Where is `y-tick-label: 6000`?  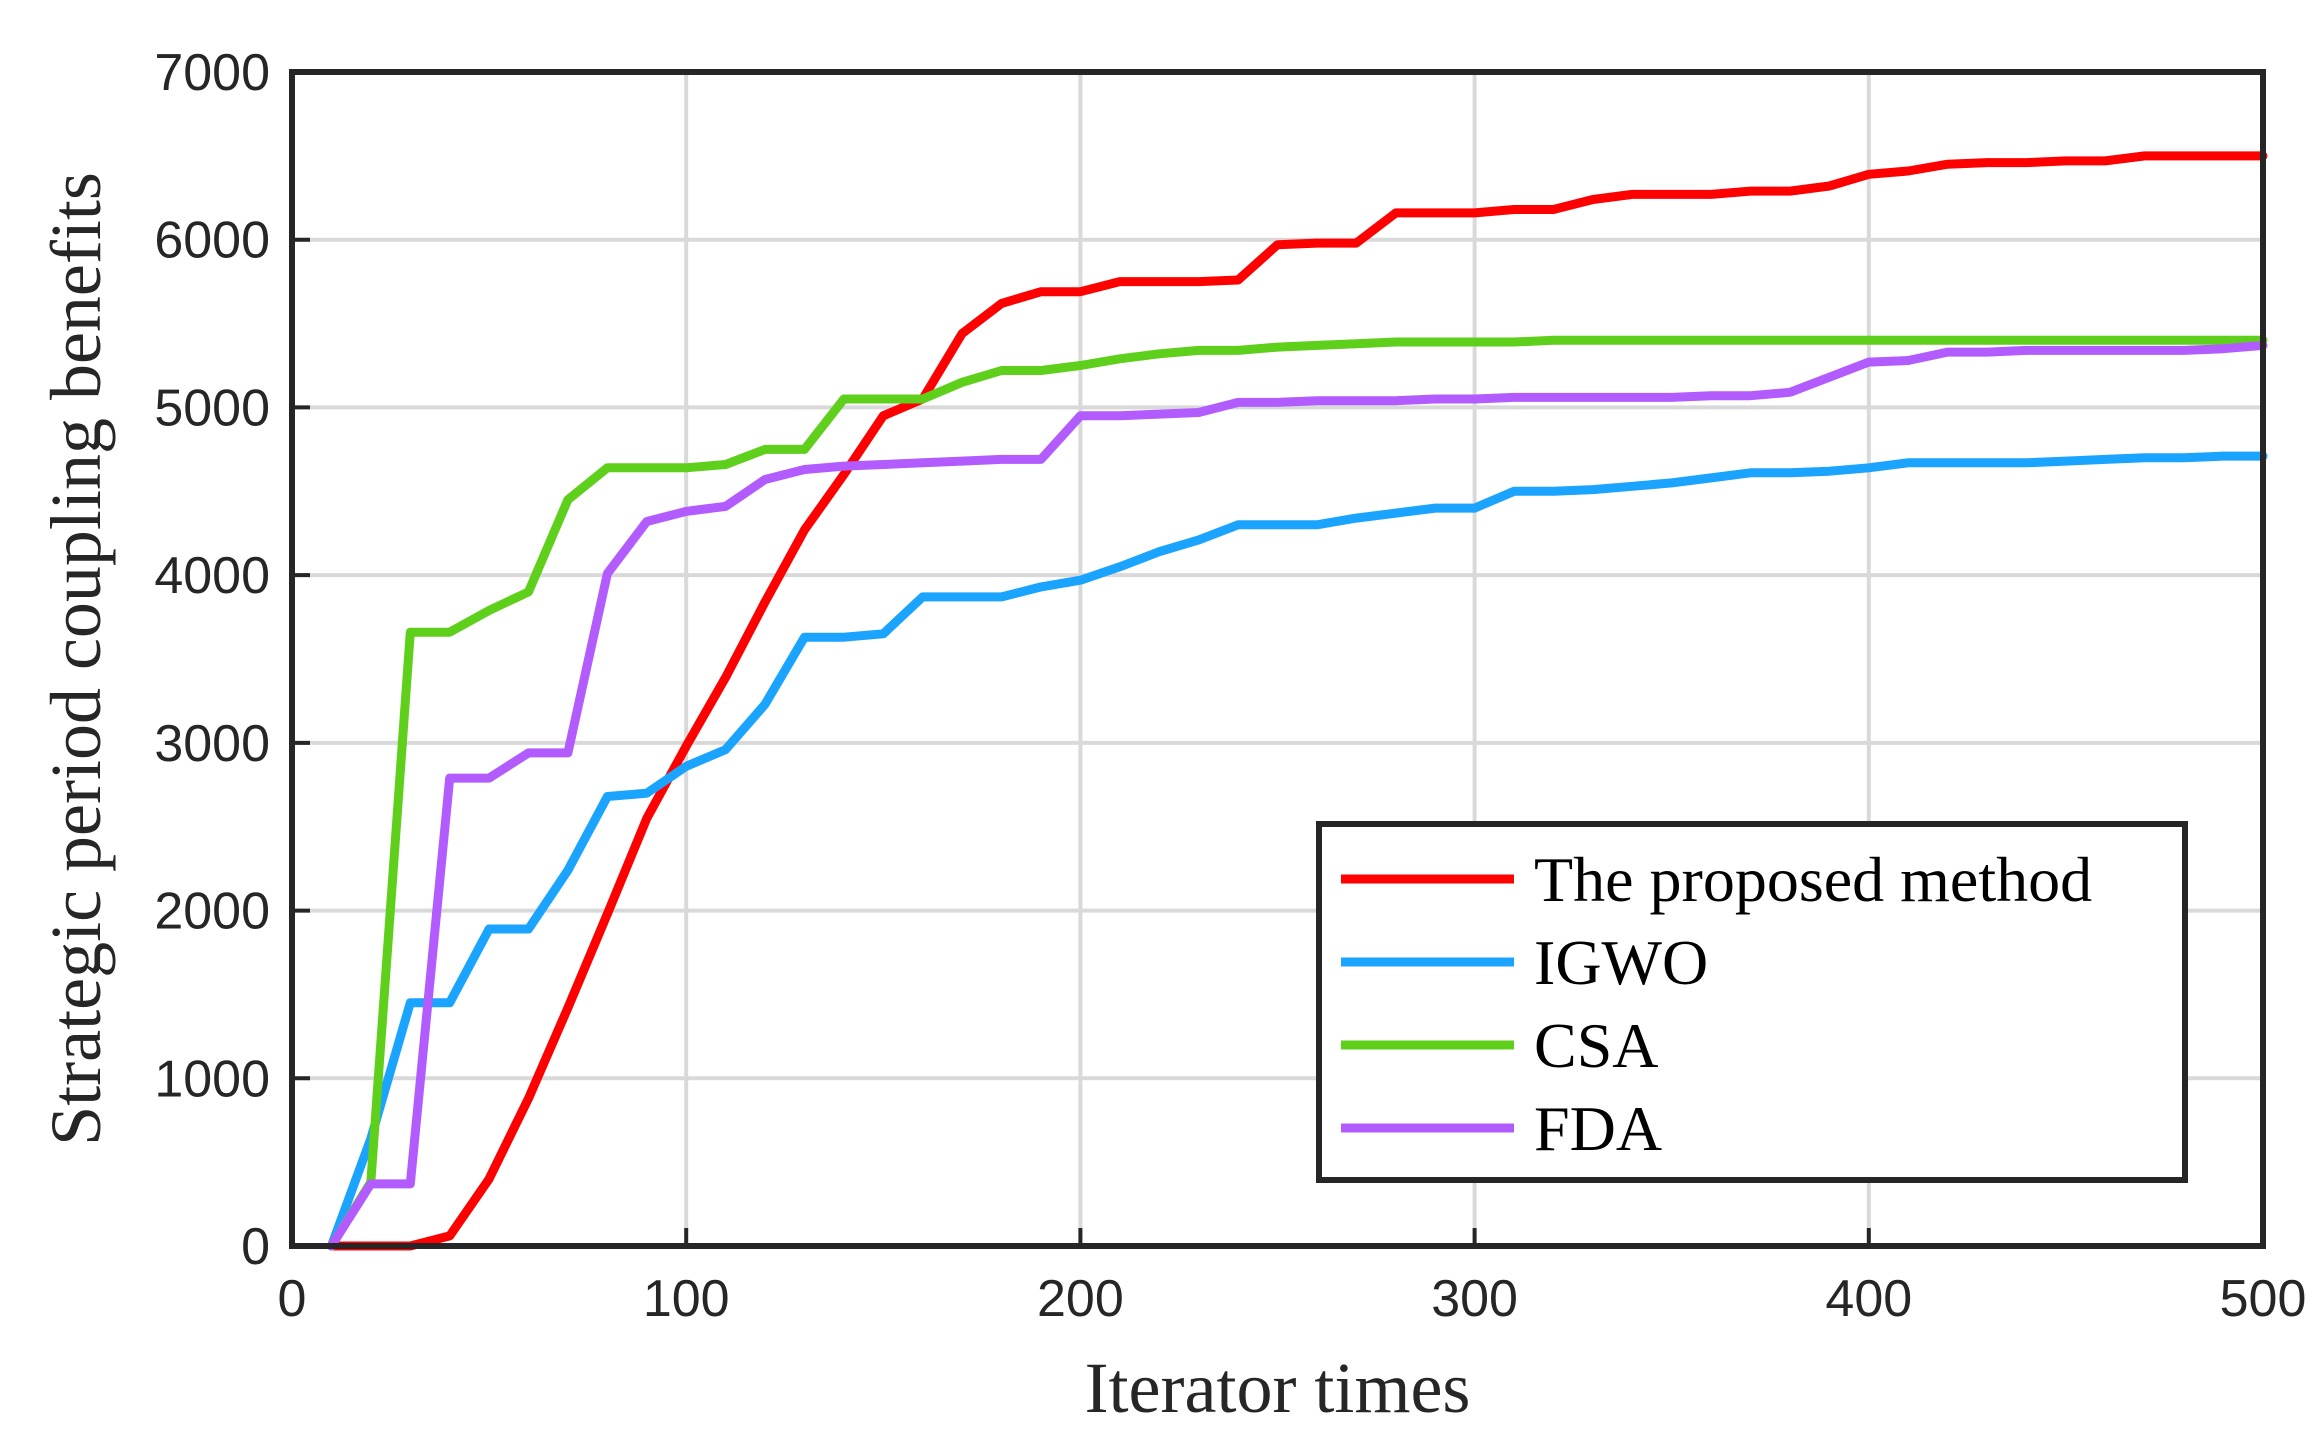 y-tick-label: 6000 is located at coordinates (212, 241).